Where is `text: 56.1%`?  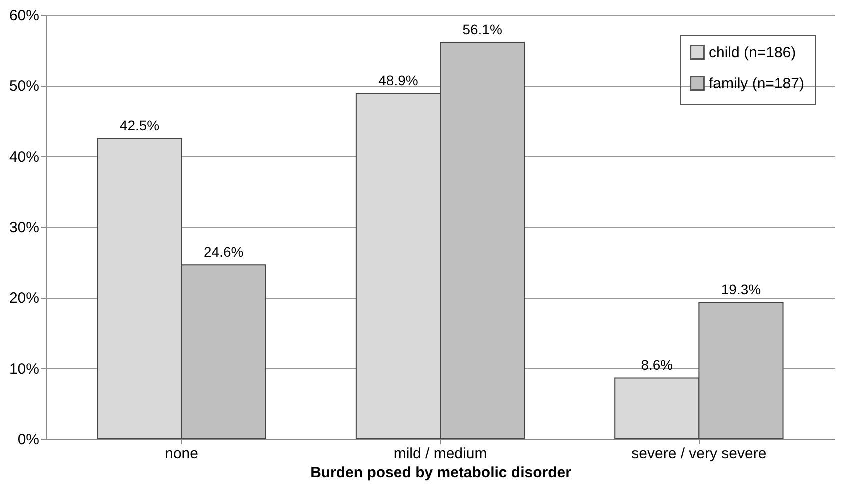 text: 56.1% is located at coordinates (482, 30).